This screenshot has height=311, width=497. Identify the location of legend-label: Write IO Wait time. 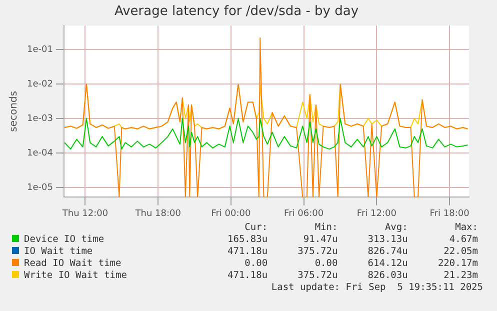
(75, 276).